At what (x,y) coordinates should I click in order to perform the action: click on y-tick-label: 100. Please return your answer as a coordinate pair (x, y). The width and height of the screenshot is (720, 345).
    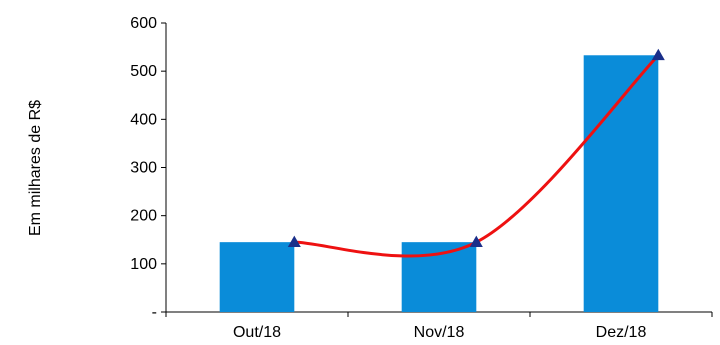
    Looking at the image, I should click on (143, 264).